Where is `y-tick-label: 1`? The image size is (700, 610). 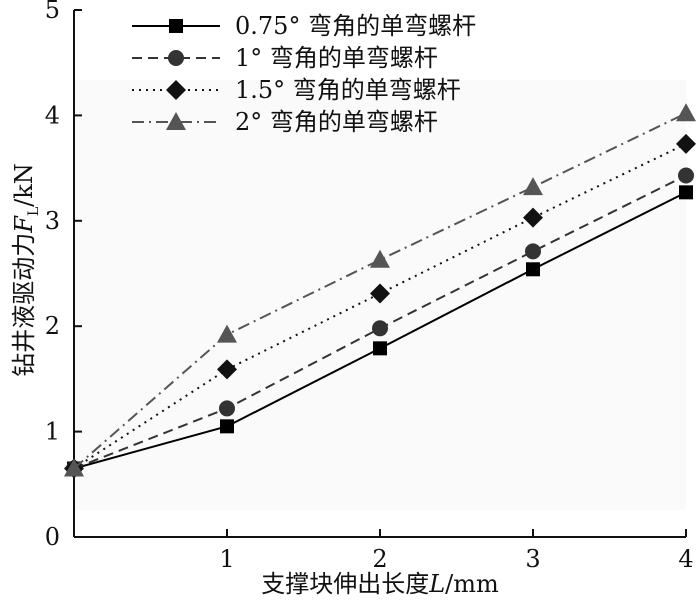 y-tick-label: 1 is located at coordinates (52, 432).